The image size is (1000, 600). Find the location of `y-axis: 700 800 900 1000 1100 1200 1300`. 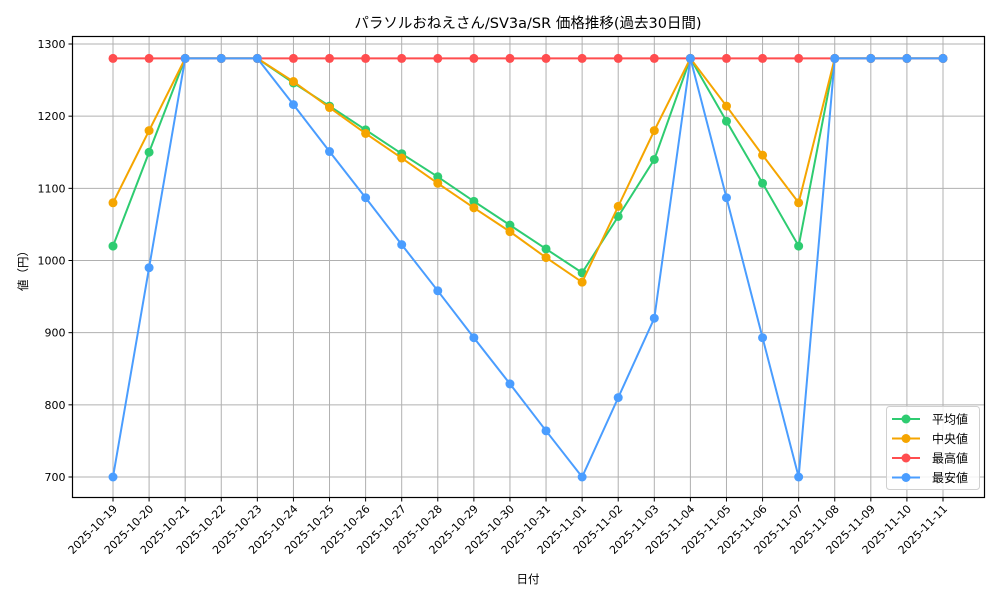

y-axis: 700 800 900 1000 1100 1200 1300 is located at coordinates (55, 261).